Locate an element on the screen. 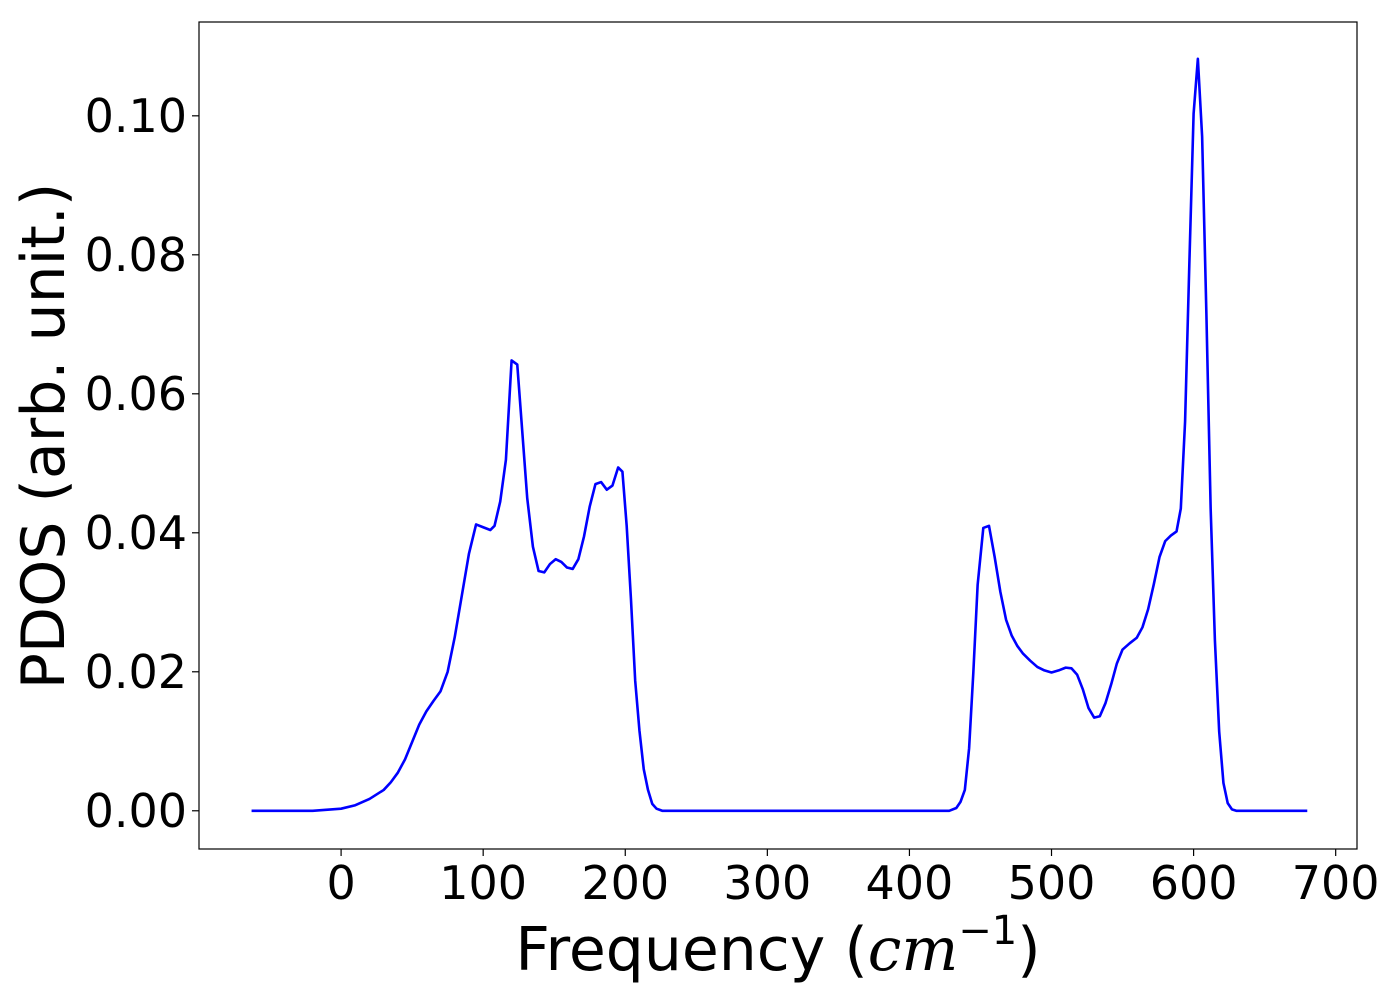  y-ticks: 0.00 0.02 0.04 0.06 0.08 0.10 is located at coordinates (142, 463).